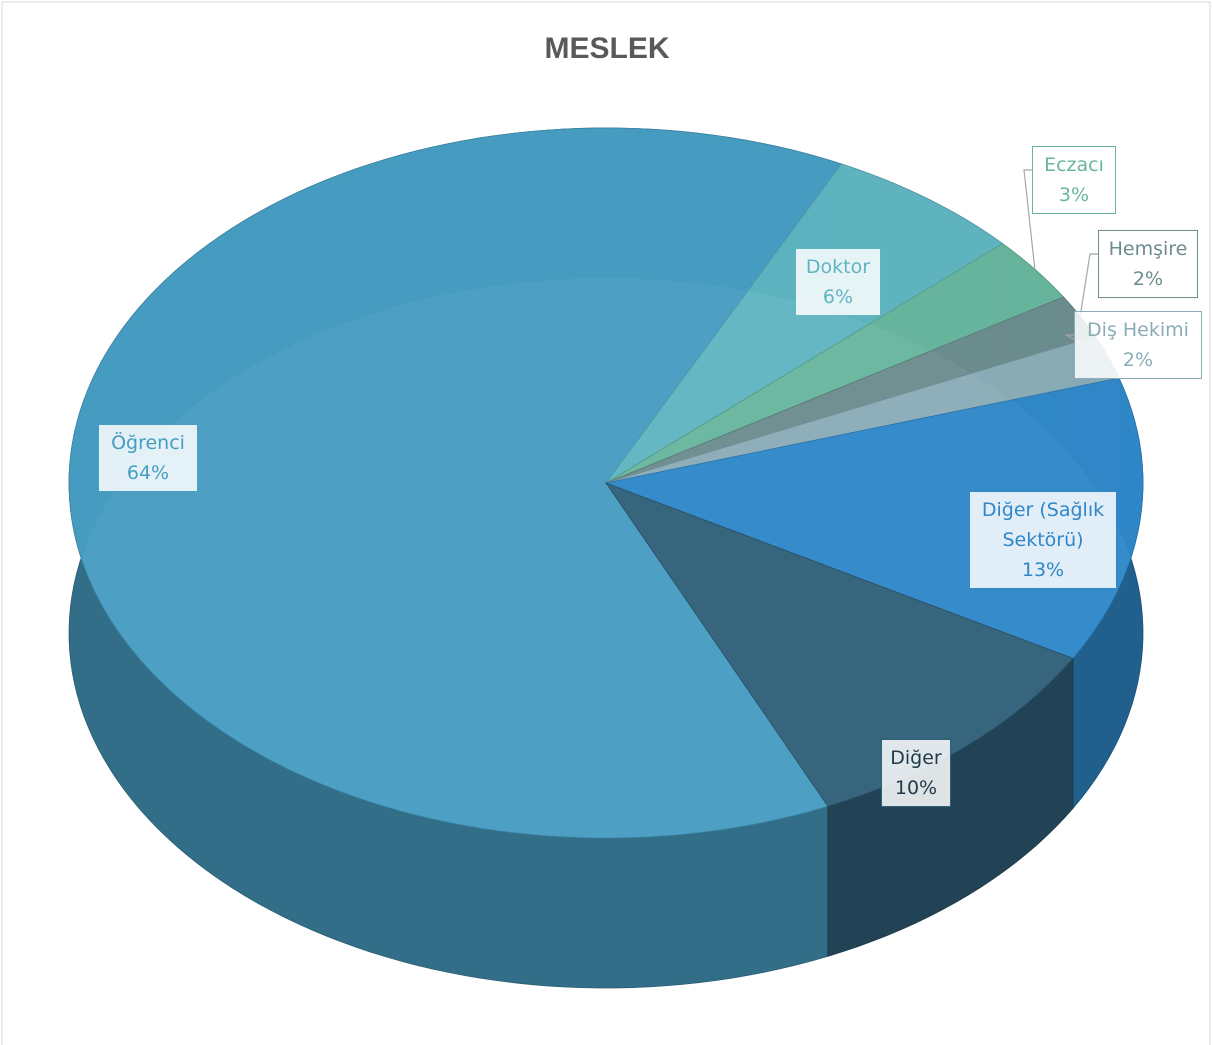 This screenshot has width=1213, height=1045. Describe the element at coordinates (148, 473) in the screenshot. I see `data-label-value: 64%` at that location.